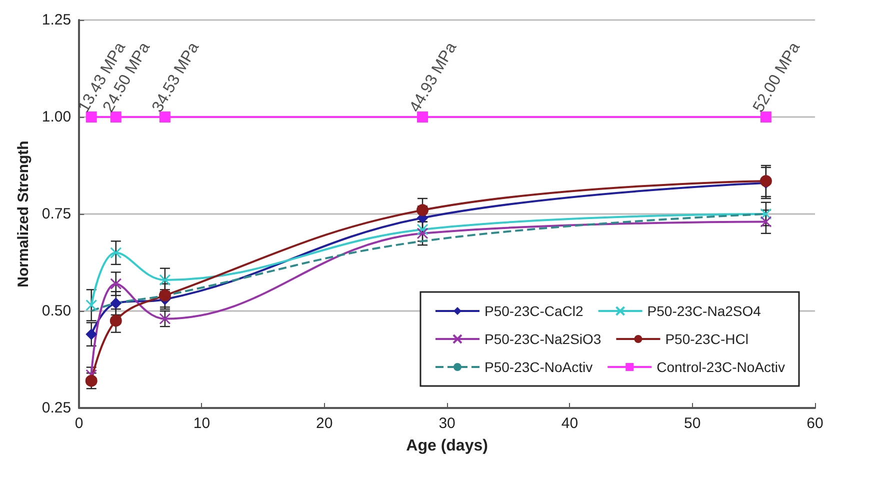 This screenshot has height=486, width=869. I want to click on legend-label: P50-23C-Na2SiO3, so click(543, 339).